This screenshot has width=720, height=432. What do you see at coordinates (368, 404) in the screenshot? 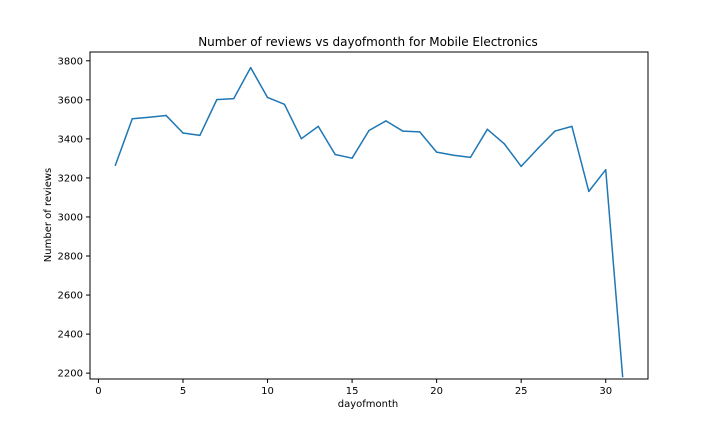
I see `x-axis-label: dayofmonth` at bounding box center [368, 404].